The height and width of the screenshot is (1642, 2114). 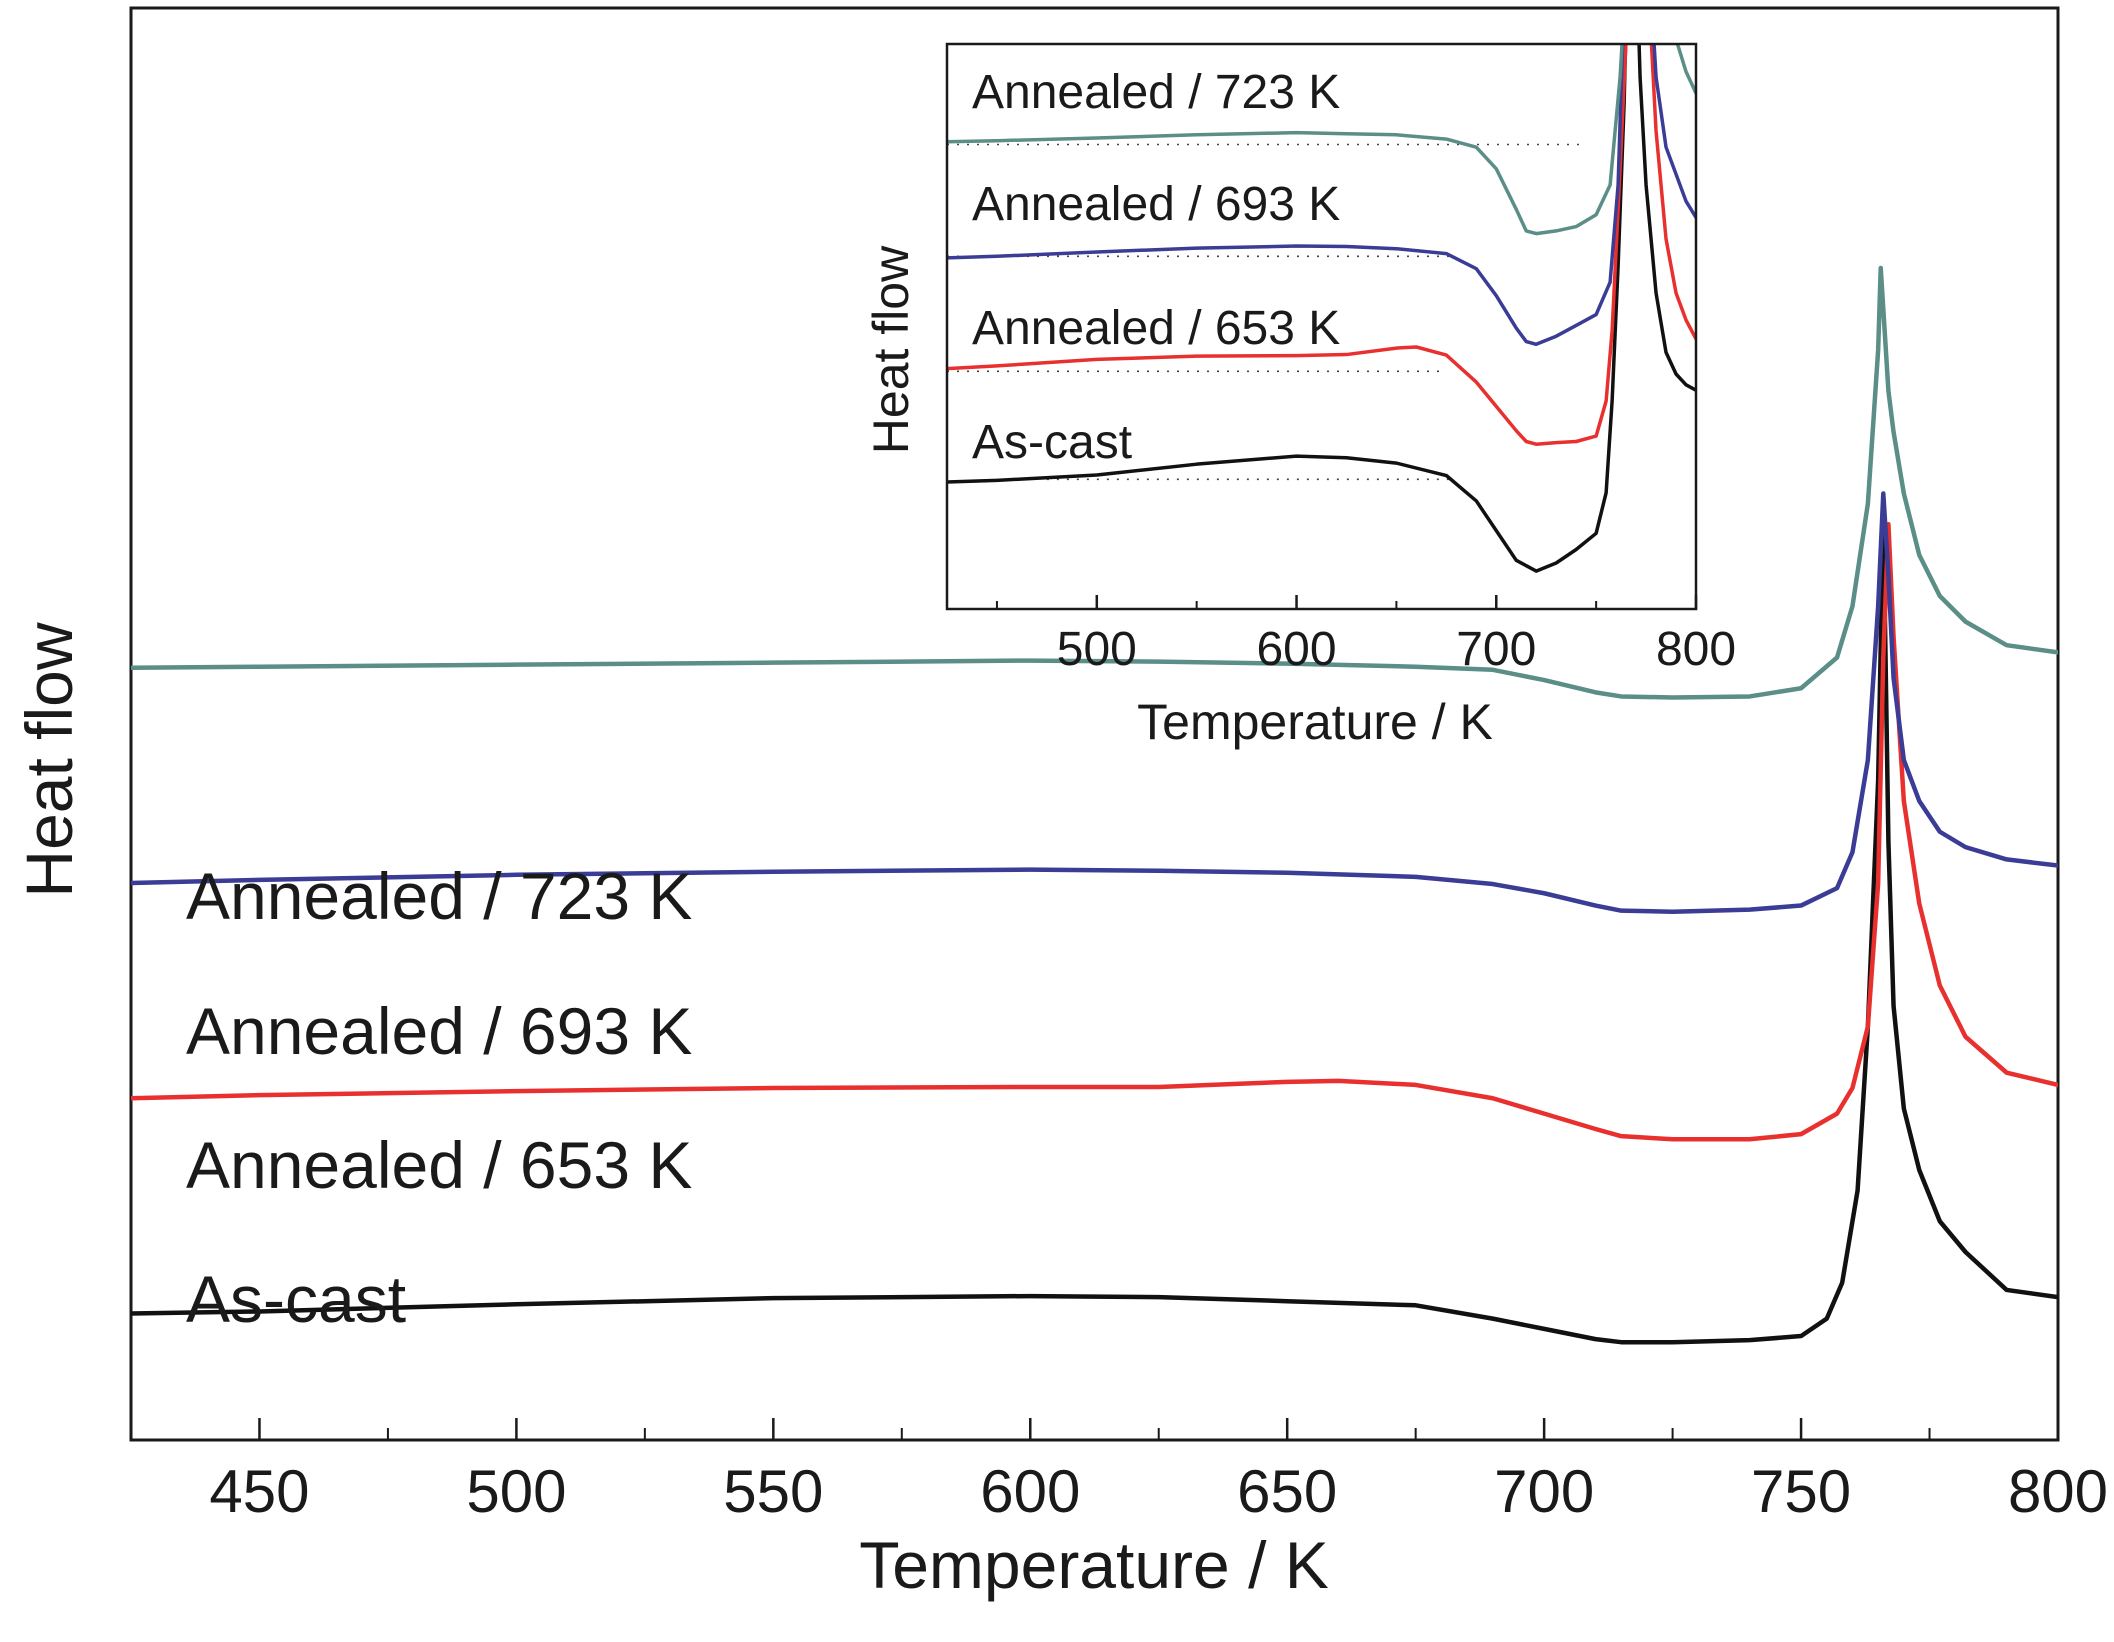 I want to click on inset-series-group, so click(x=1321, y=308).